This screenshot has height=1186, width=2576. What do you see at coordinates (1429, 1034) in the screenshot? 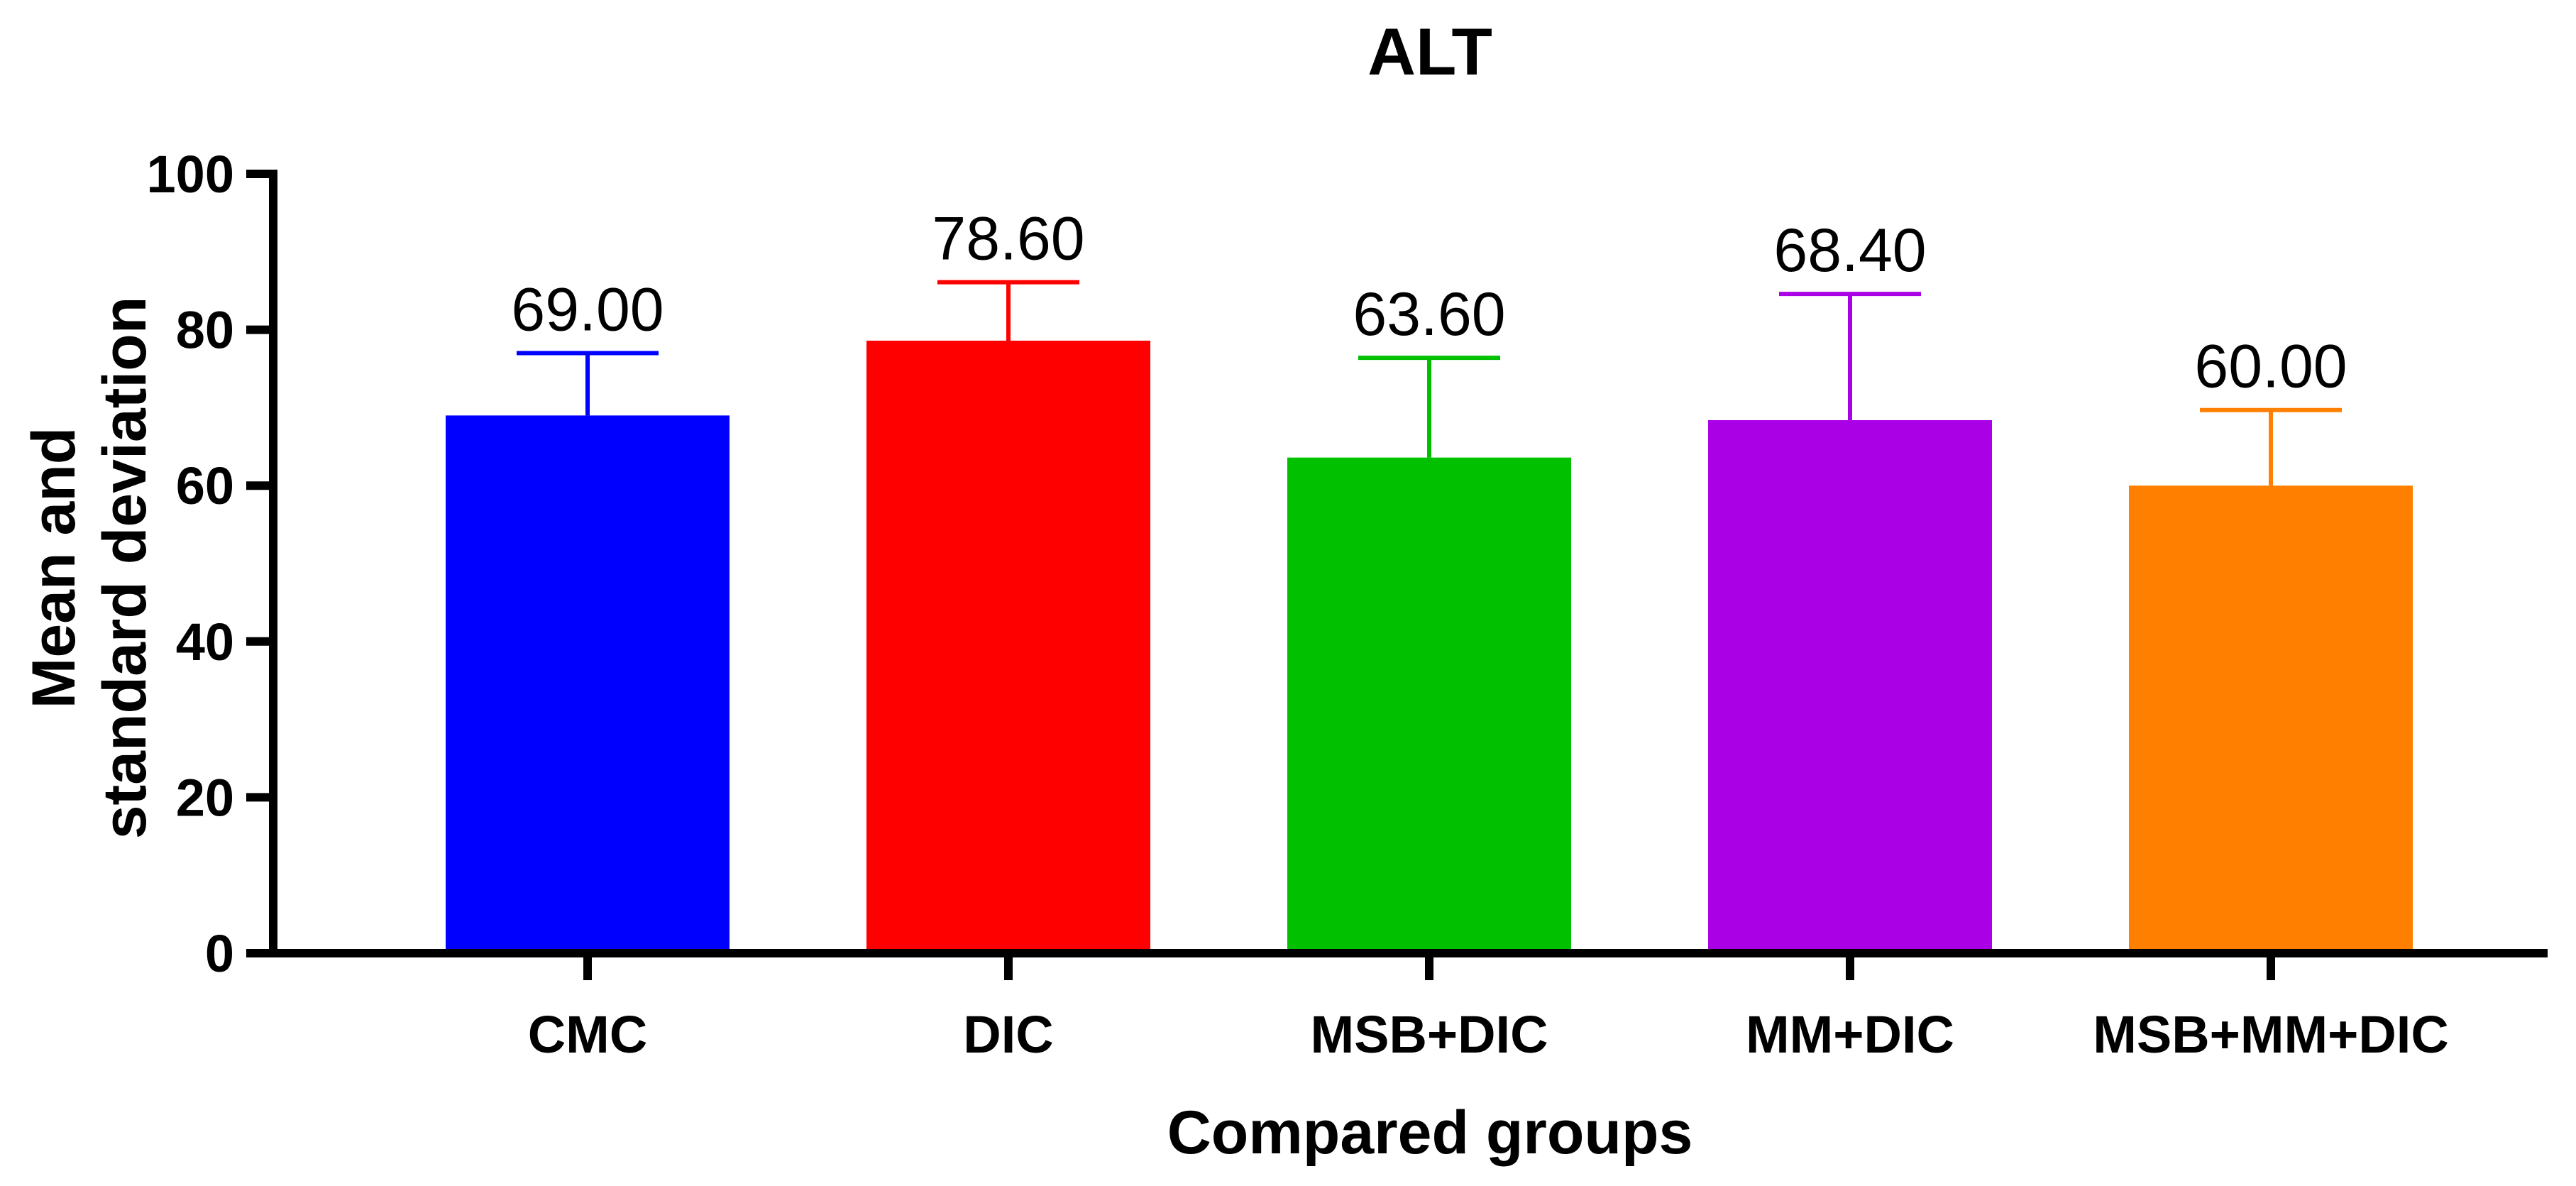
I see `x-tick-label: MSB+DIC` at bounding box center [1429, 1034].